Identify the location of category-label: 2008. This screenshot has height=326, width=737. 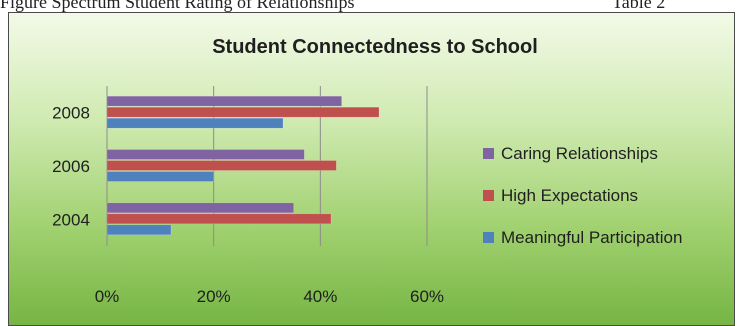
(71, 113).